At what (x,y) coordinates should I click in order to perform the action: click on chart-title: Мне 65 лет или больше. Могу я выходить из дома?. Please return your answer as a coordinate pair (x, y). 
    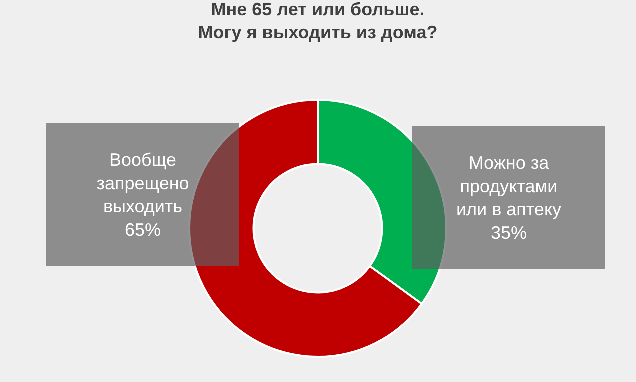
    Looking at the image, I should click on (318, 21).